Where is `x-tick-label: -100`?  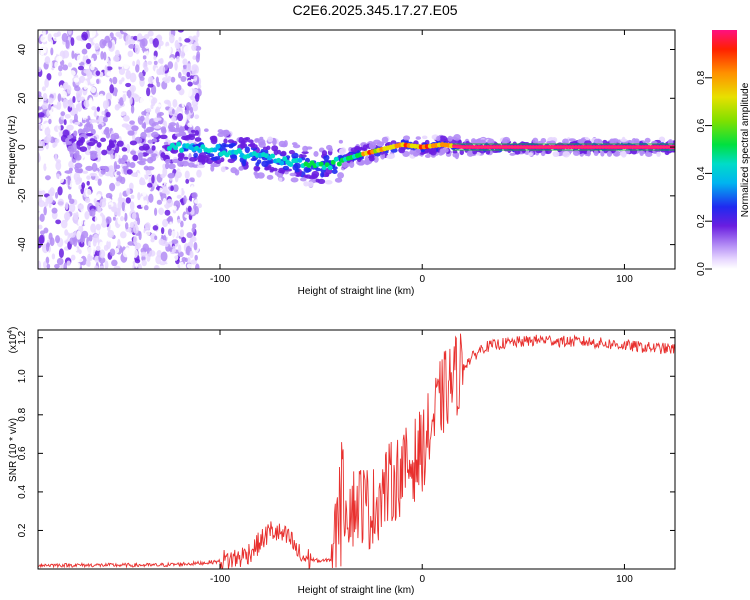
x-tick-label: -100 is located at coordinates (220, 279).